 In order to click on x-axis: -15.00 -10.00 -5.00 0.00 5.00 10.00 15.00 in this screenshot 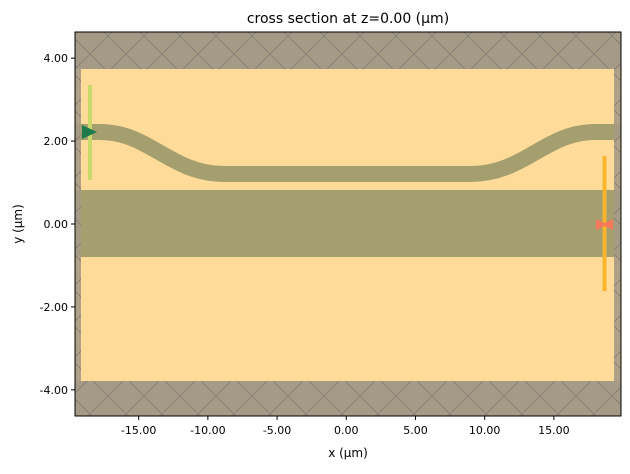, I will do `click(345, 426)`.